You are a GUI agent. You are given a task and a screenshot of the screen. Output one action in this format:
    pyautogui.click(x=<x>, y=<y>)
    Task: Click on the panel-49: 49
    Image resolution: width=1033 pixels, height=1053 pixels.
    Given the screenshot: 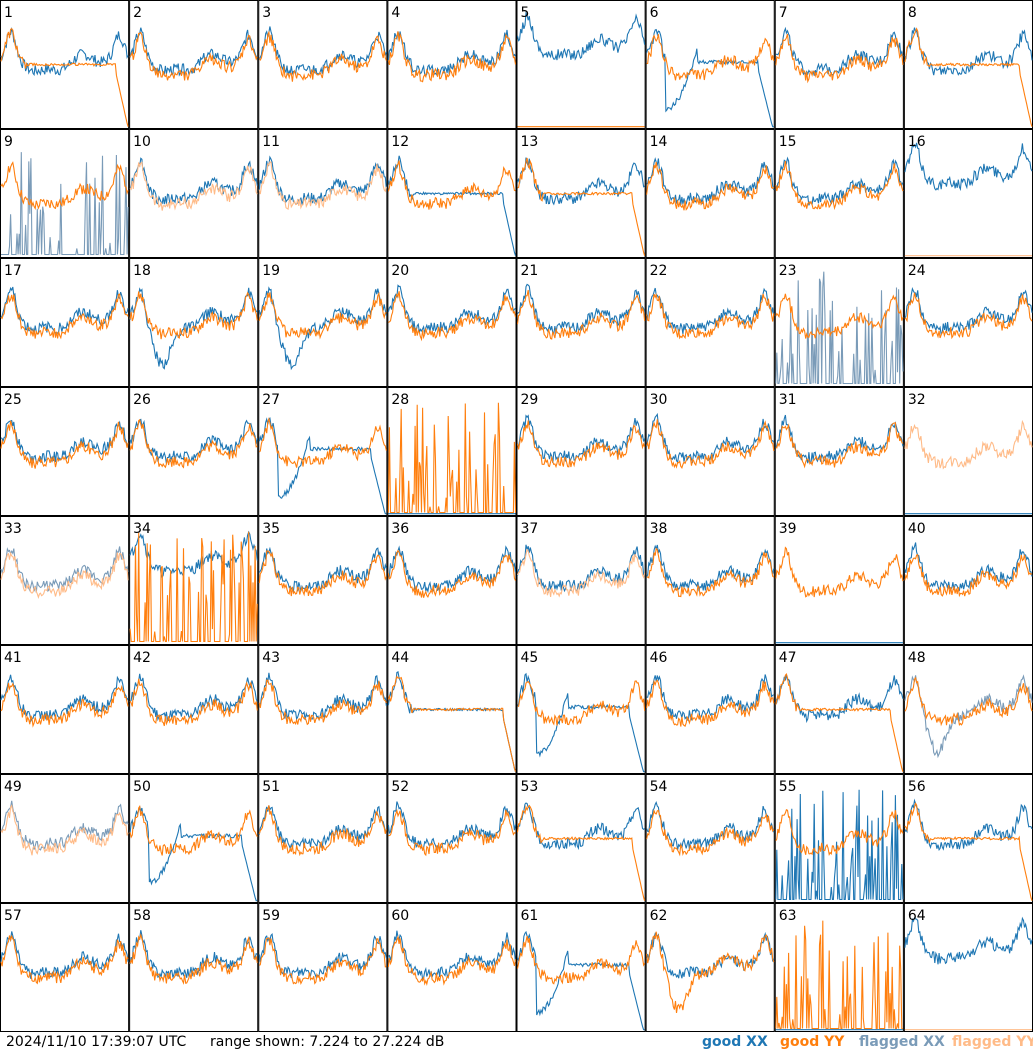 What is the action you would take?
    pyautogui.click(x=65, y=838)
    